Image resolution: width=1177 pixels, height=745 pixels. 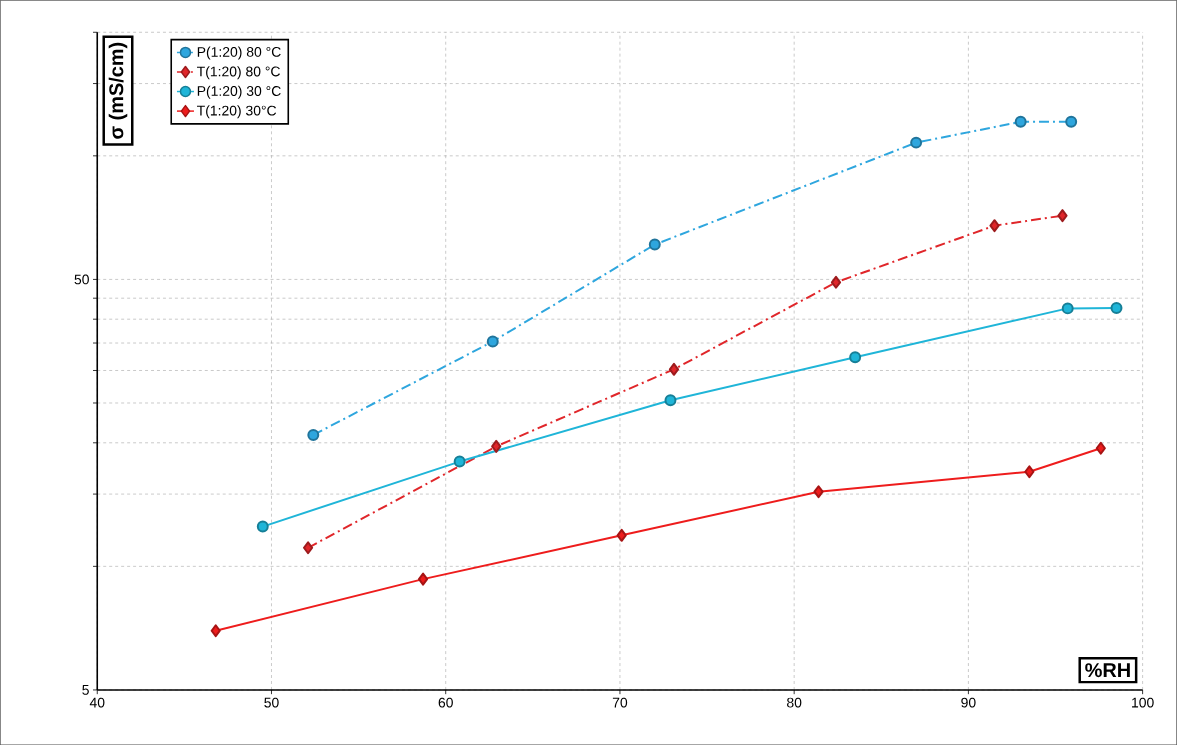 What do you see at coordinates (238, 73) in the screenshot?
I see `legend-label: T(1:20) 80 °C` at bounding box center [238, 73].